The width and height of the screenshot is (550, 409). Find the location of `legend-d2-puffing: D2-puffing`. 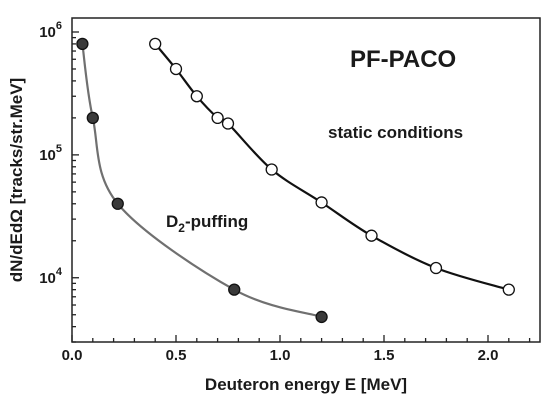

legend-d2-puffing: D2-puffing is located at coordinates (207, 223).